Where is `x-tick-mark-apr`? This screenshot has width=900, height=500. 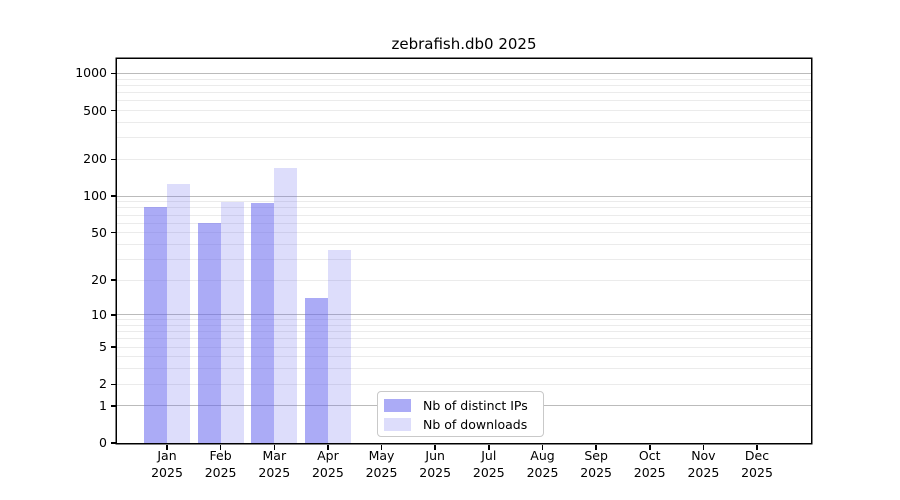 x-tick-mark-apr is located at coordinates (328, 447).